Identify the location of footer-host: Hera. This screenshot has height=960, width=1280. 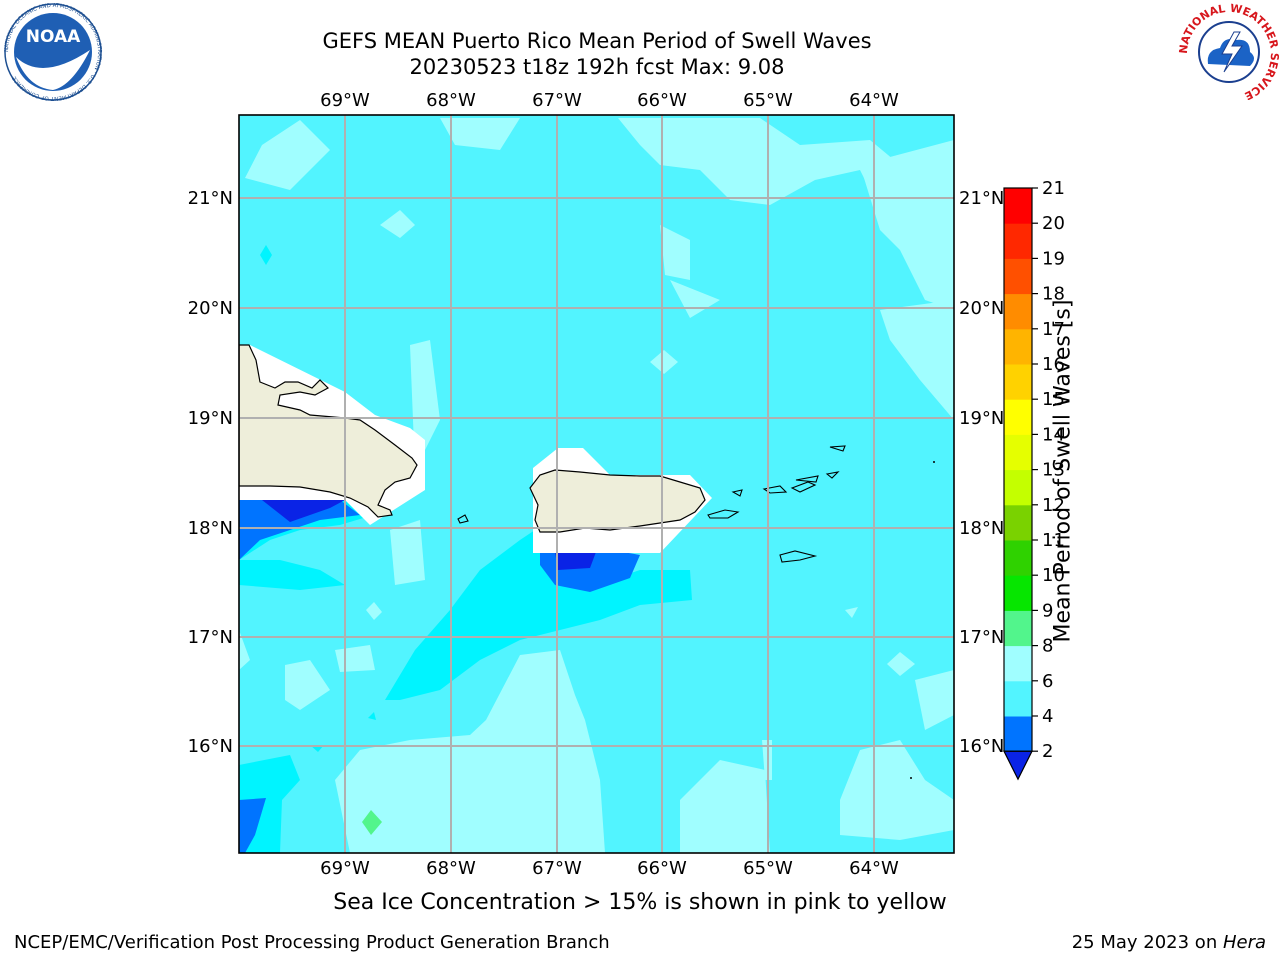
(1244, 942).